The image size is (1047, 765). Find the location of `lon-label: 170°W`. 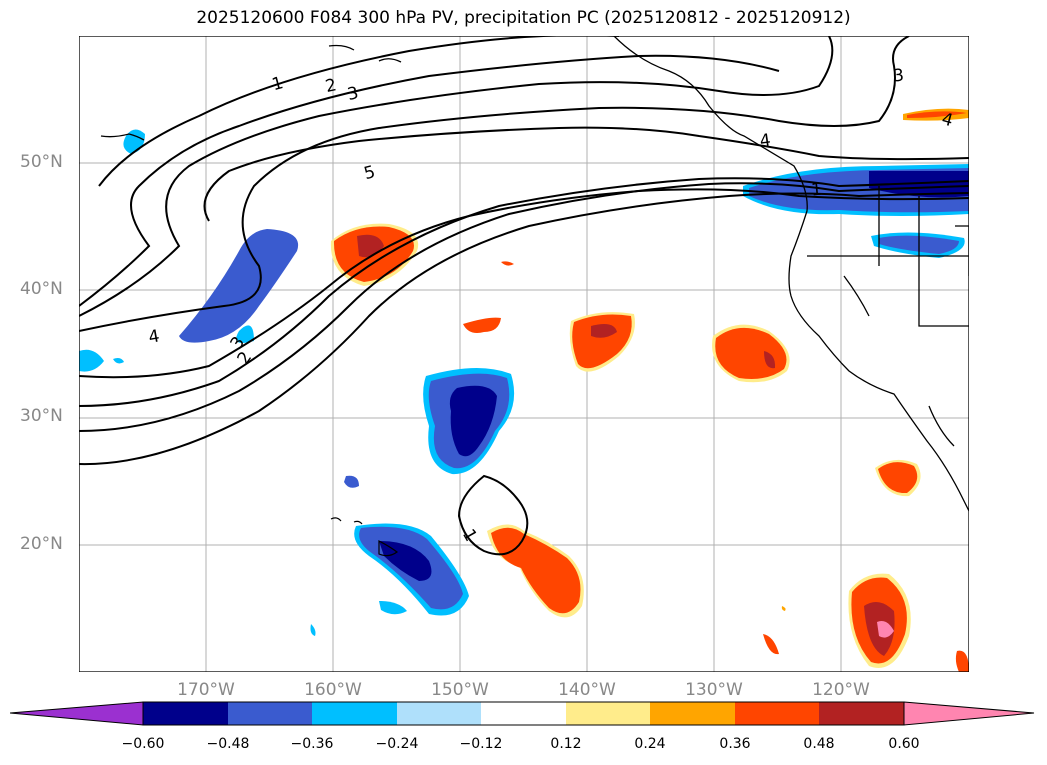

lon-label: 170°W is located at coordinates (206, 690).